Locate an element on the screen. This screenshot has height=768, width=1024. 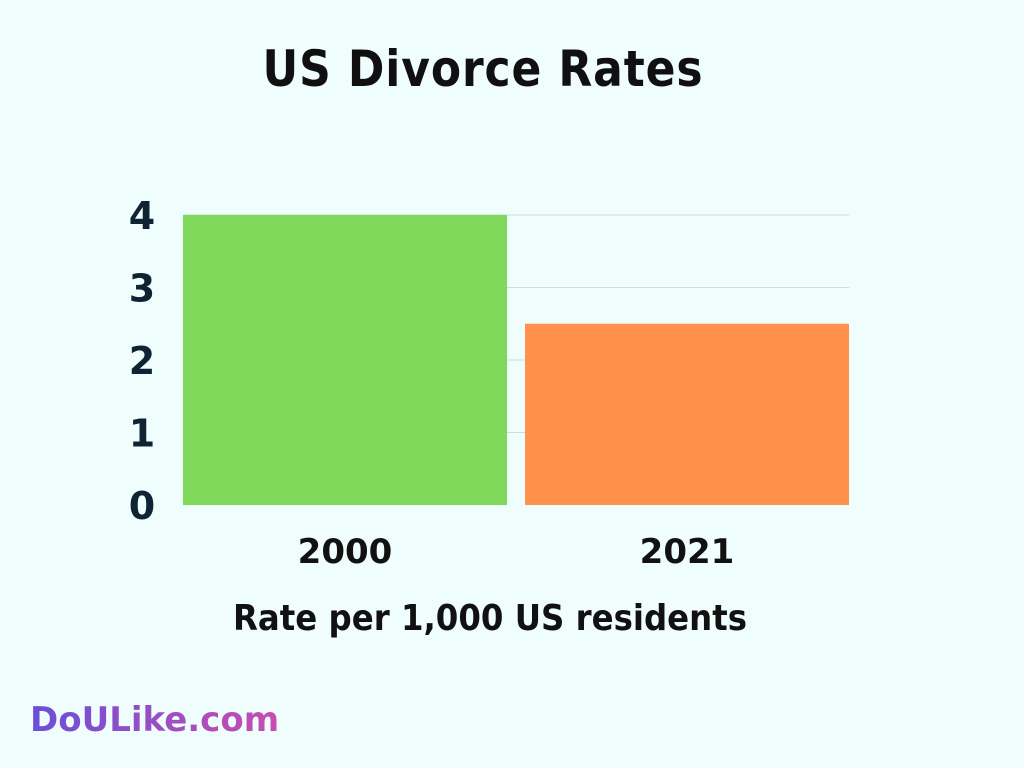
x-axis-label: Rate per 1,000 US residents is located at coordinates (490, 618).